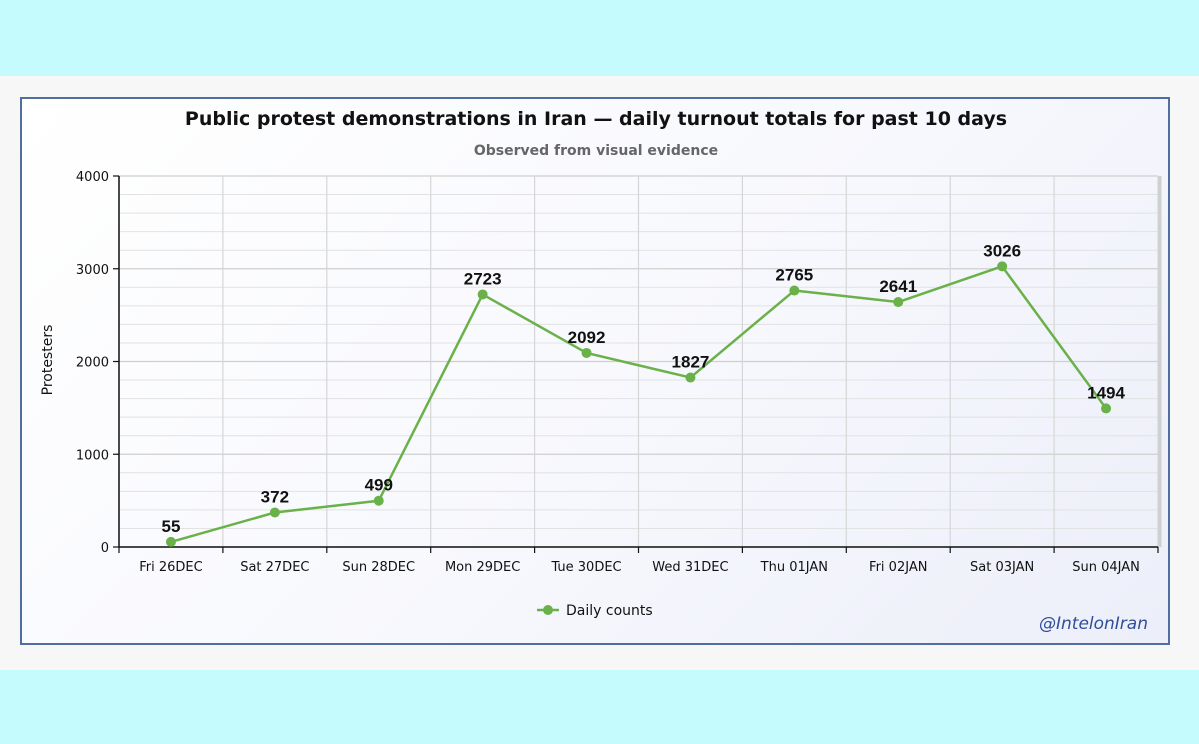 The width and height of the screenshot is (1199, 744). Describe the element at coordinates (898, 567) in the screenshot. I see `x-tick-label: Fri 02JAN` at that location.